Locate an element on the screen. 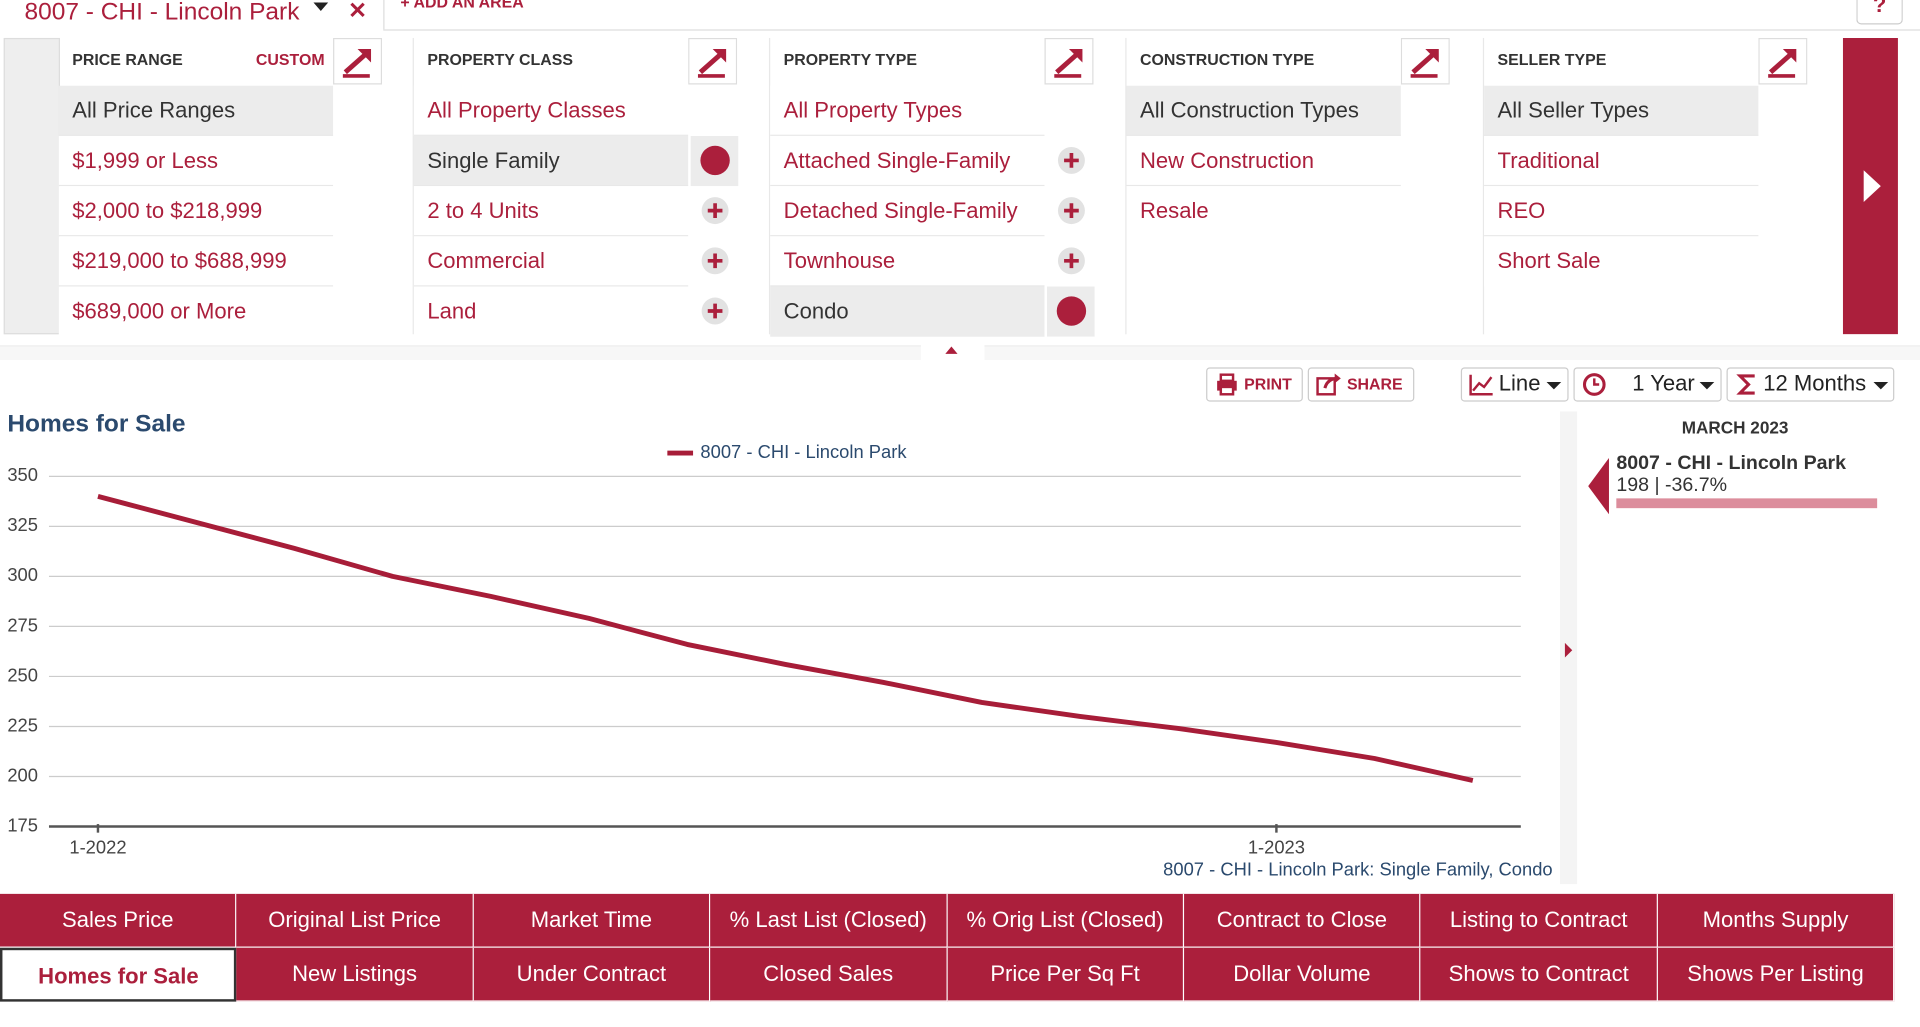  filter-item: $689,000 or More is located at coordinates (196, 311).